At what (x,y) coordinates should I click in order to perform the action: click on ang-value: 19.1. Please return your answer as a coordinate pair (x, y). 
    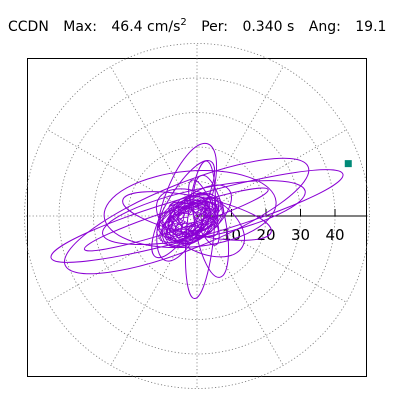
    Looking at the image, I should click on (371, 27).